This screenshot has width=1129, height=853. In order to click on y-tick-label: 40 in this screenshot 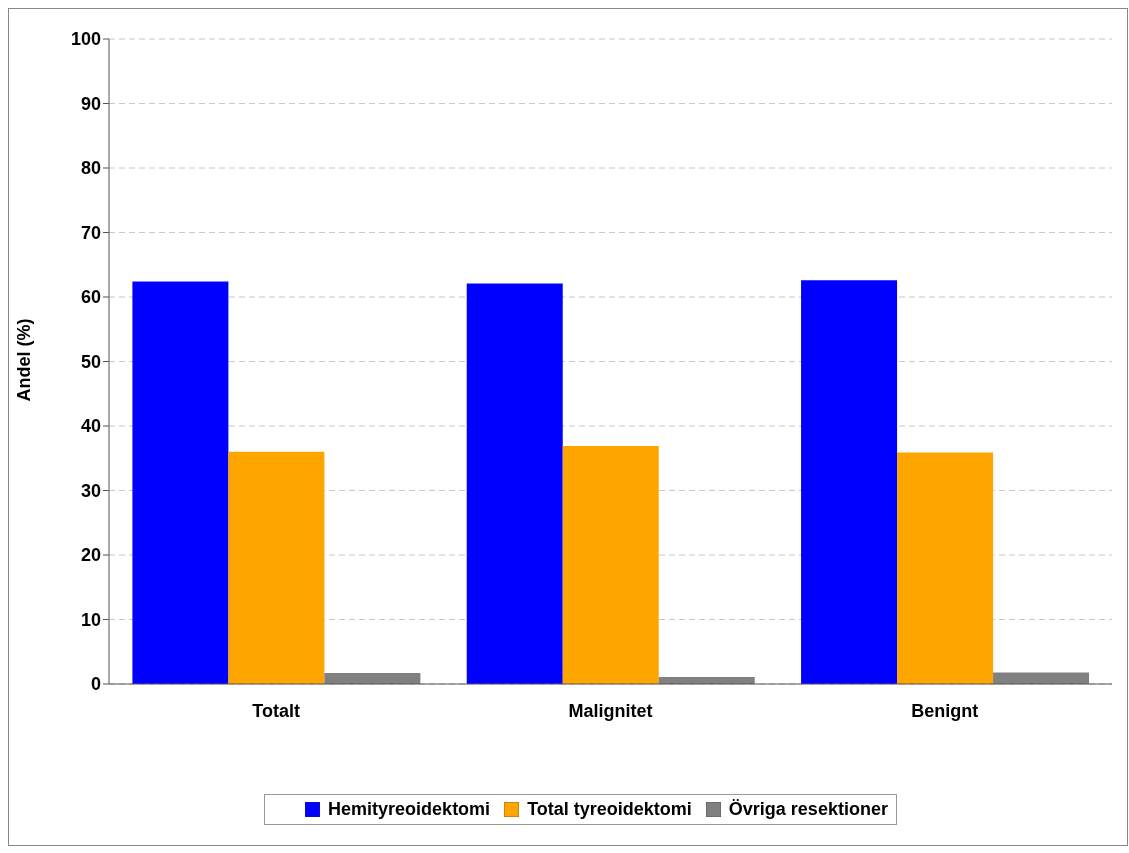, I will do `click(90, 426)`.